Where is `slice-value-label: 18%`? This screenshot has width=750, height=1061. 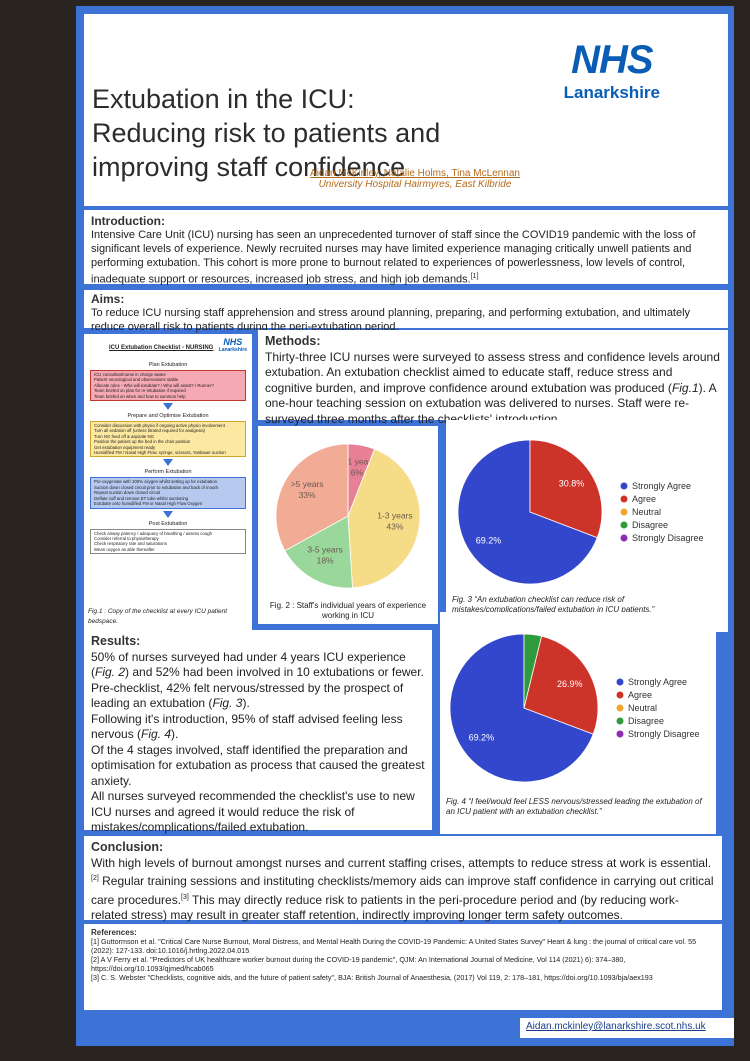
slice-value-label: 18% is located at coordinates (325, 561).